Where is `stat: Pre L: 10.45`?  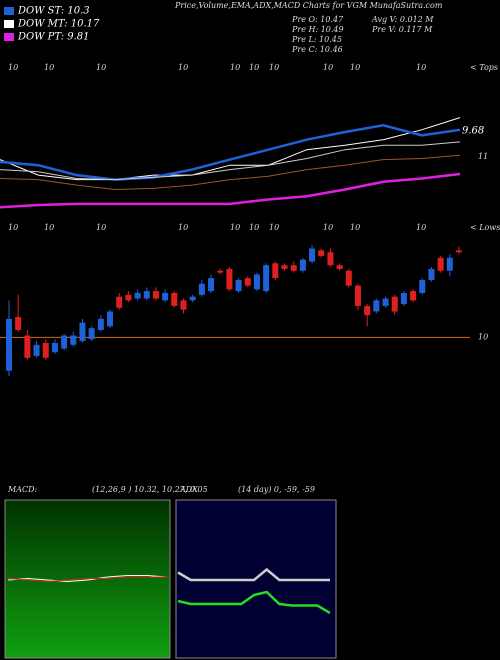 stat: Pre L: 10.45 is located at coordinates (316, 39).